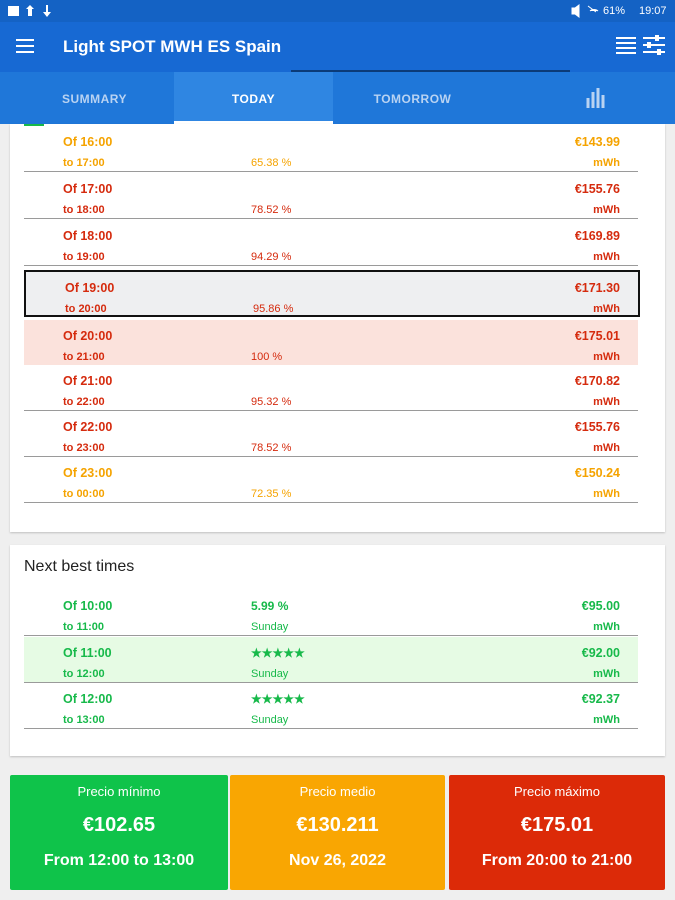 The width and height of the screenshot is (675, 900). I want to click on percent: 95.32 %, so click(271, 402).